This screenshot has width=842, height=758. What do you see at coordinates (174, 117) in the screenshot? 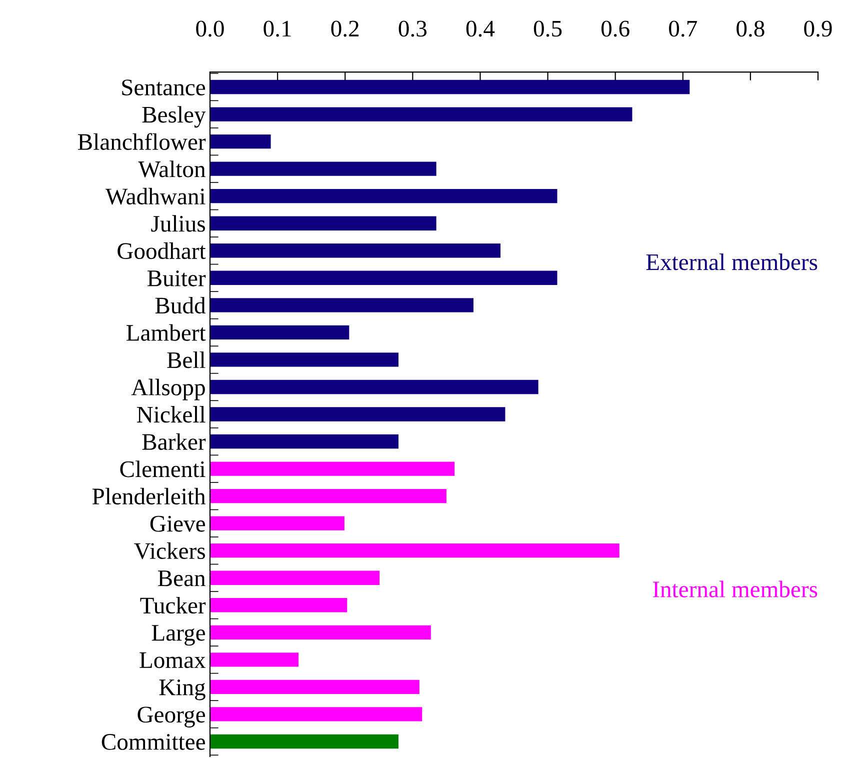
I see `y-tick-label: Besley` at bounding box center [174, 117].